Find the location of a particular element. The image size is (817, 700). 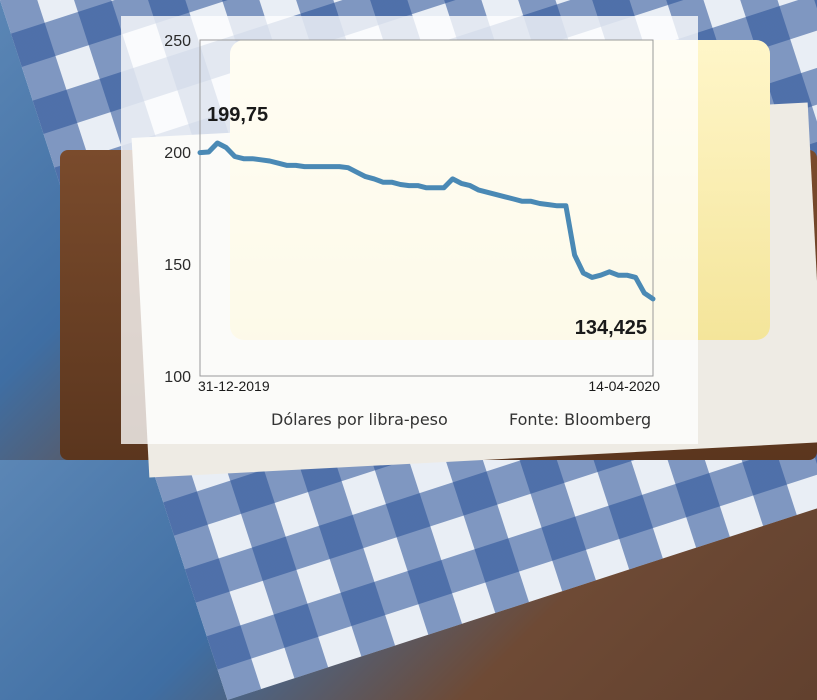

y-axis-ticks: 250 200 150 100 is located at coordinates (177, 209).